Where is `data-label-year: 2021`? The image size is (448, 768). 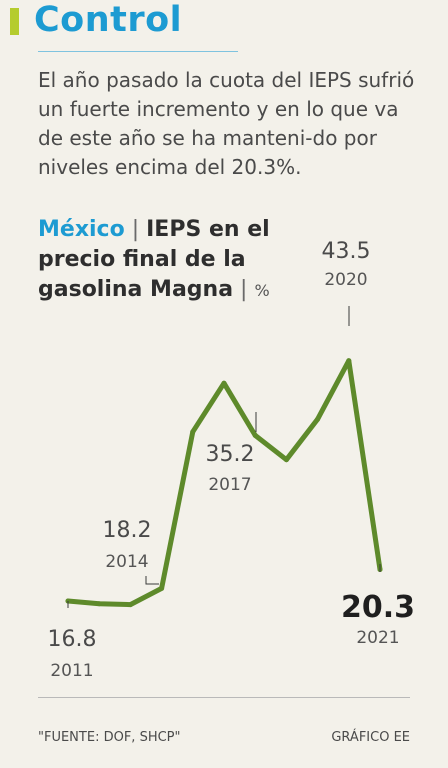
data-label-year: 2021 is located at coordinates (377, 638).